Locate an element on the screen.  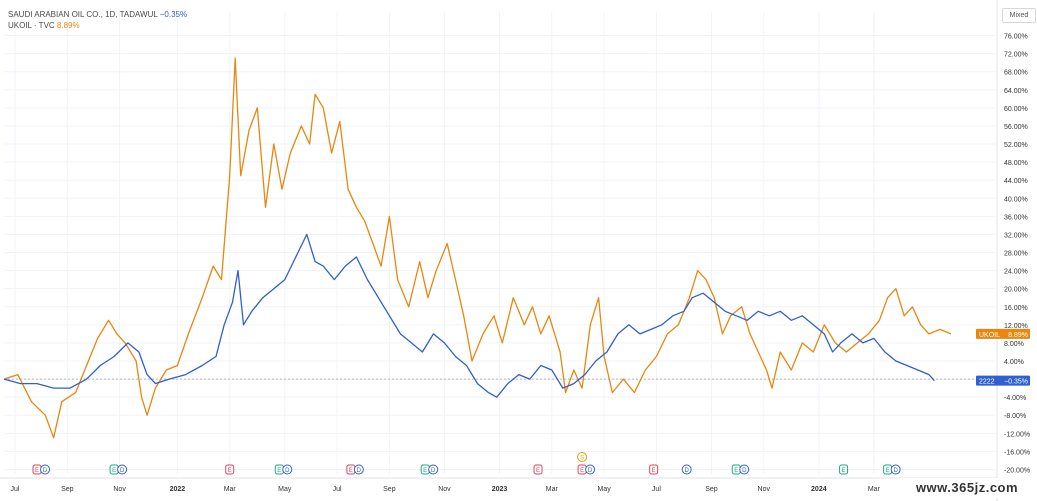
y-tick-label: -8.00% is located at coordinates (1015, 416).